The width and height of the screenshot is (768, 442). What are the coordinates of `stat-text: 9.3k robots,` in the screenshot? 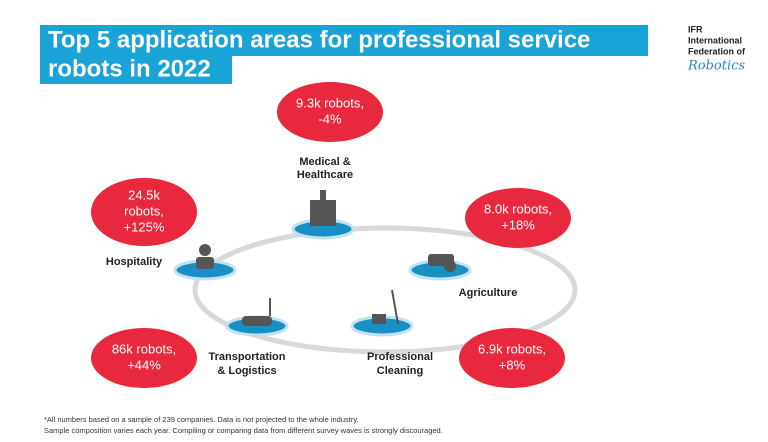 It's located at (330, 102).